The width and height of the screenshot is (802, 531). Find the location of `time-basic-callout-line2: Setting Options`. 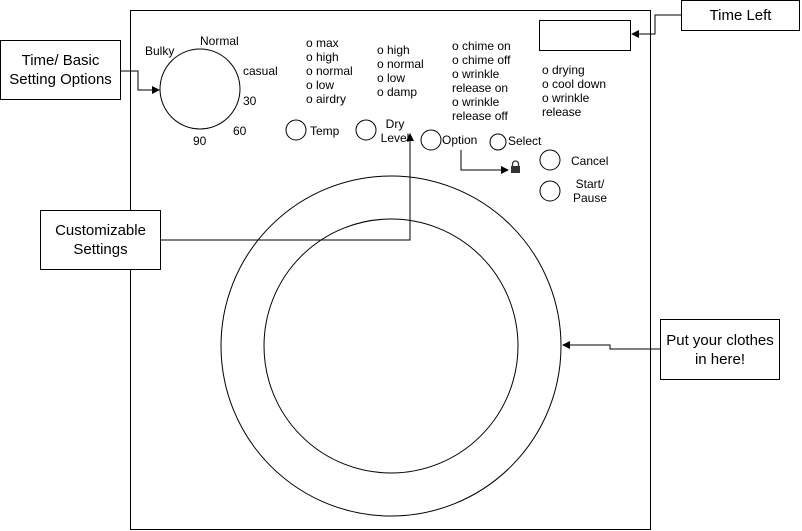

time-basic-callout-line2: Setting Options is located at coordinates (60, 79).